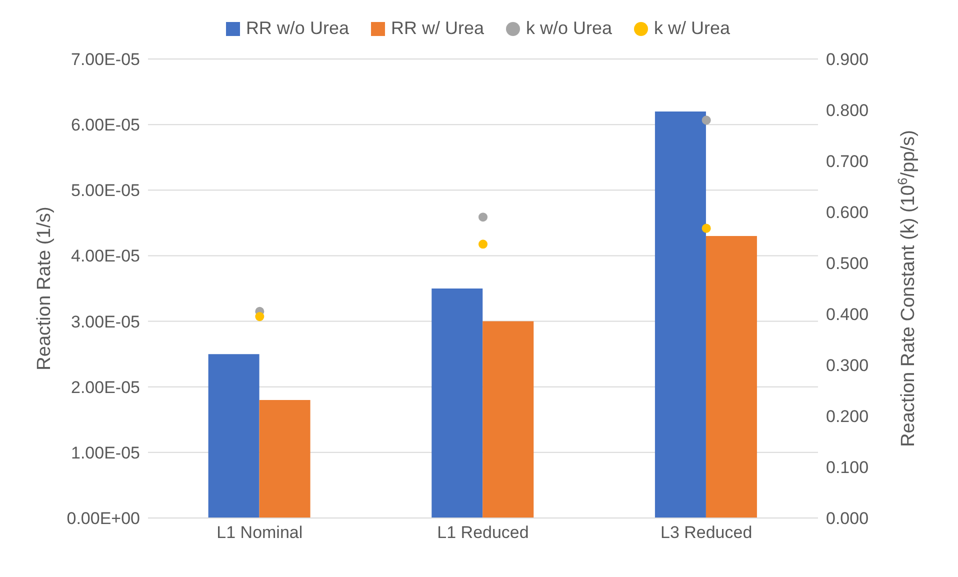  Describe the element at coordinates (847, 518) in the screenshot. I see `y2-tick-label: 0.000` at that location.